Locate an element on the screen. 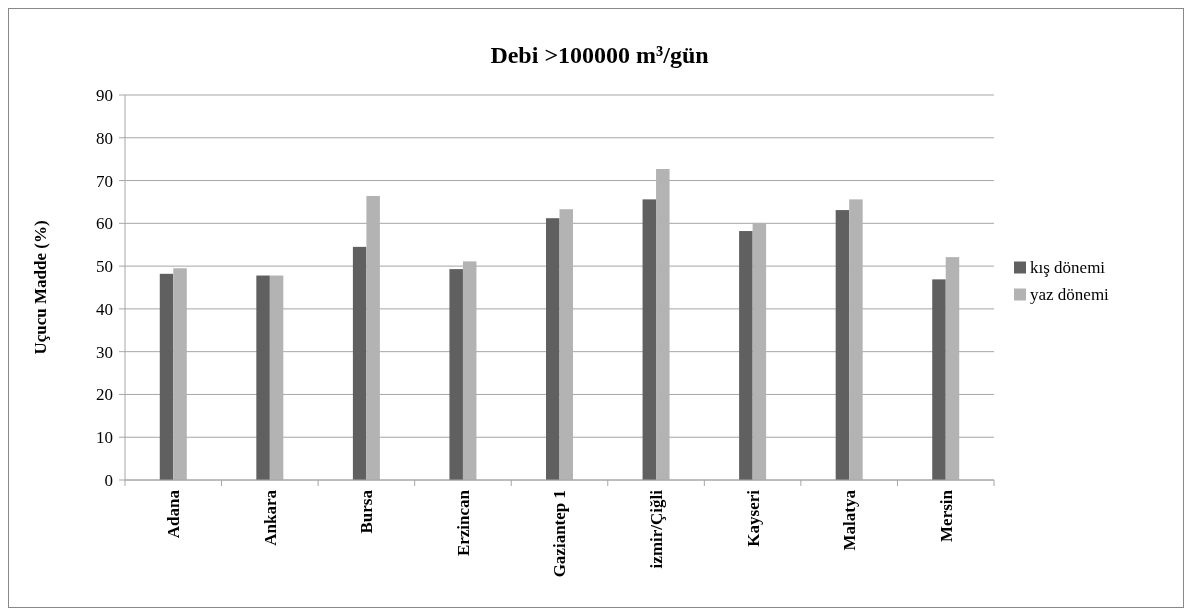  x-tick-label: Kayseri is located at coordinates (753, 518).